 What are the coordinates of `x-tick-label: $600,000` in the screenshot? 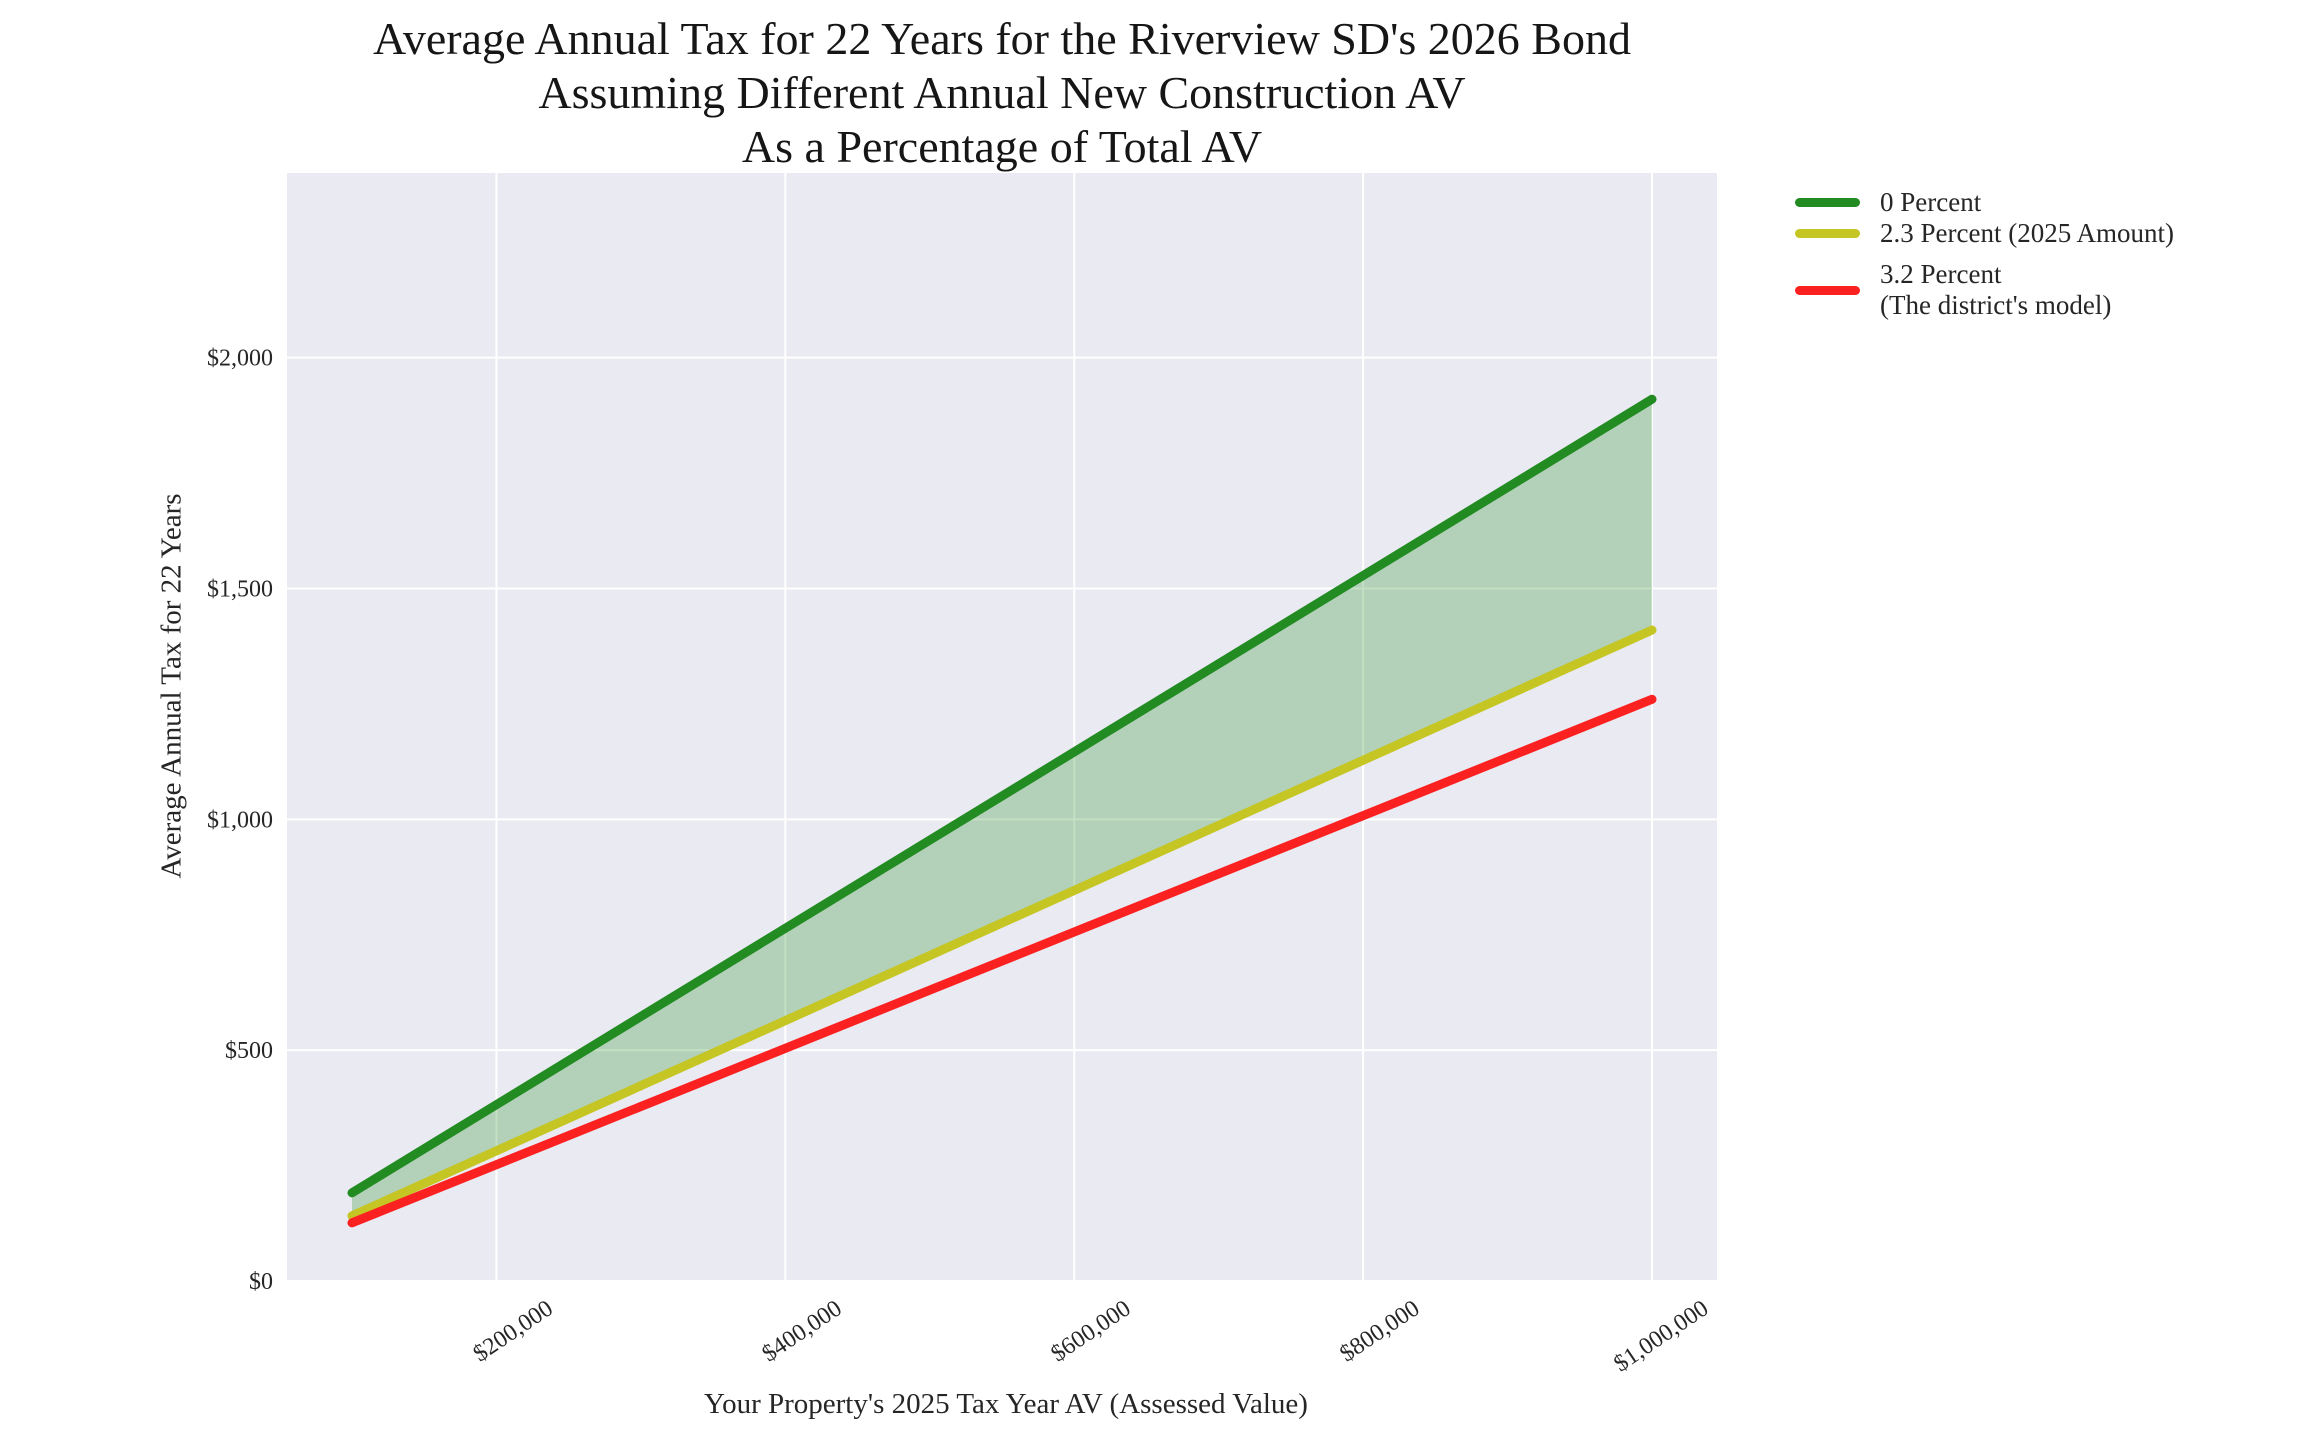 It's located at (1090, 1331).